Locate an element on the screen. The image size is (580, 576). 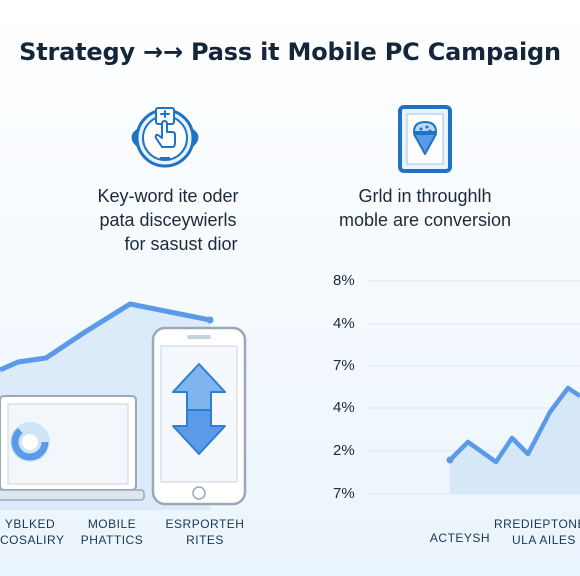
label-line: PHATTICS is located at coordinates (112, 540).